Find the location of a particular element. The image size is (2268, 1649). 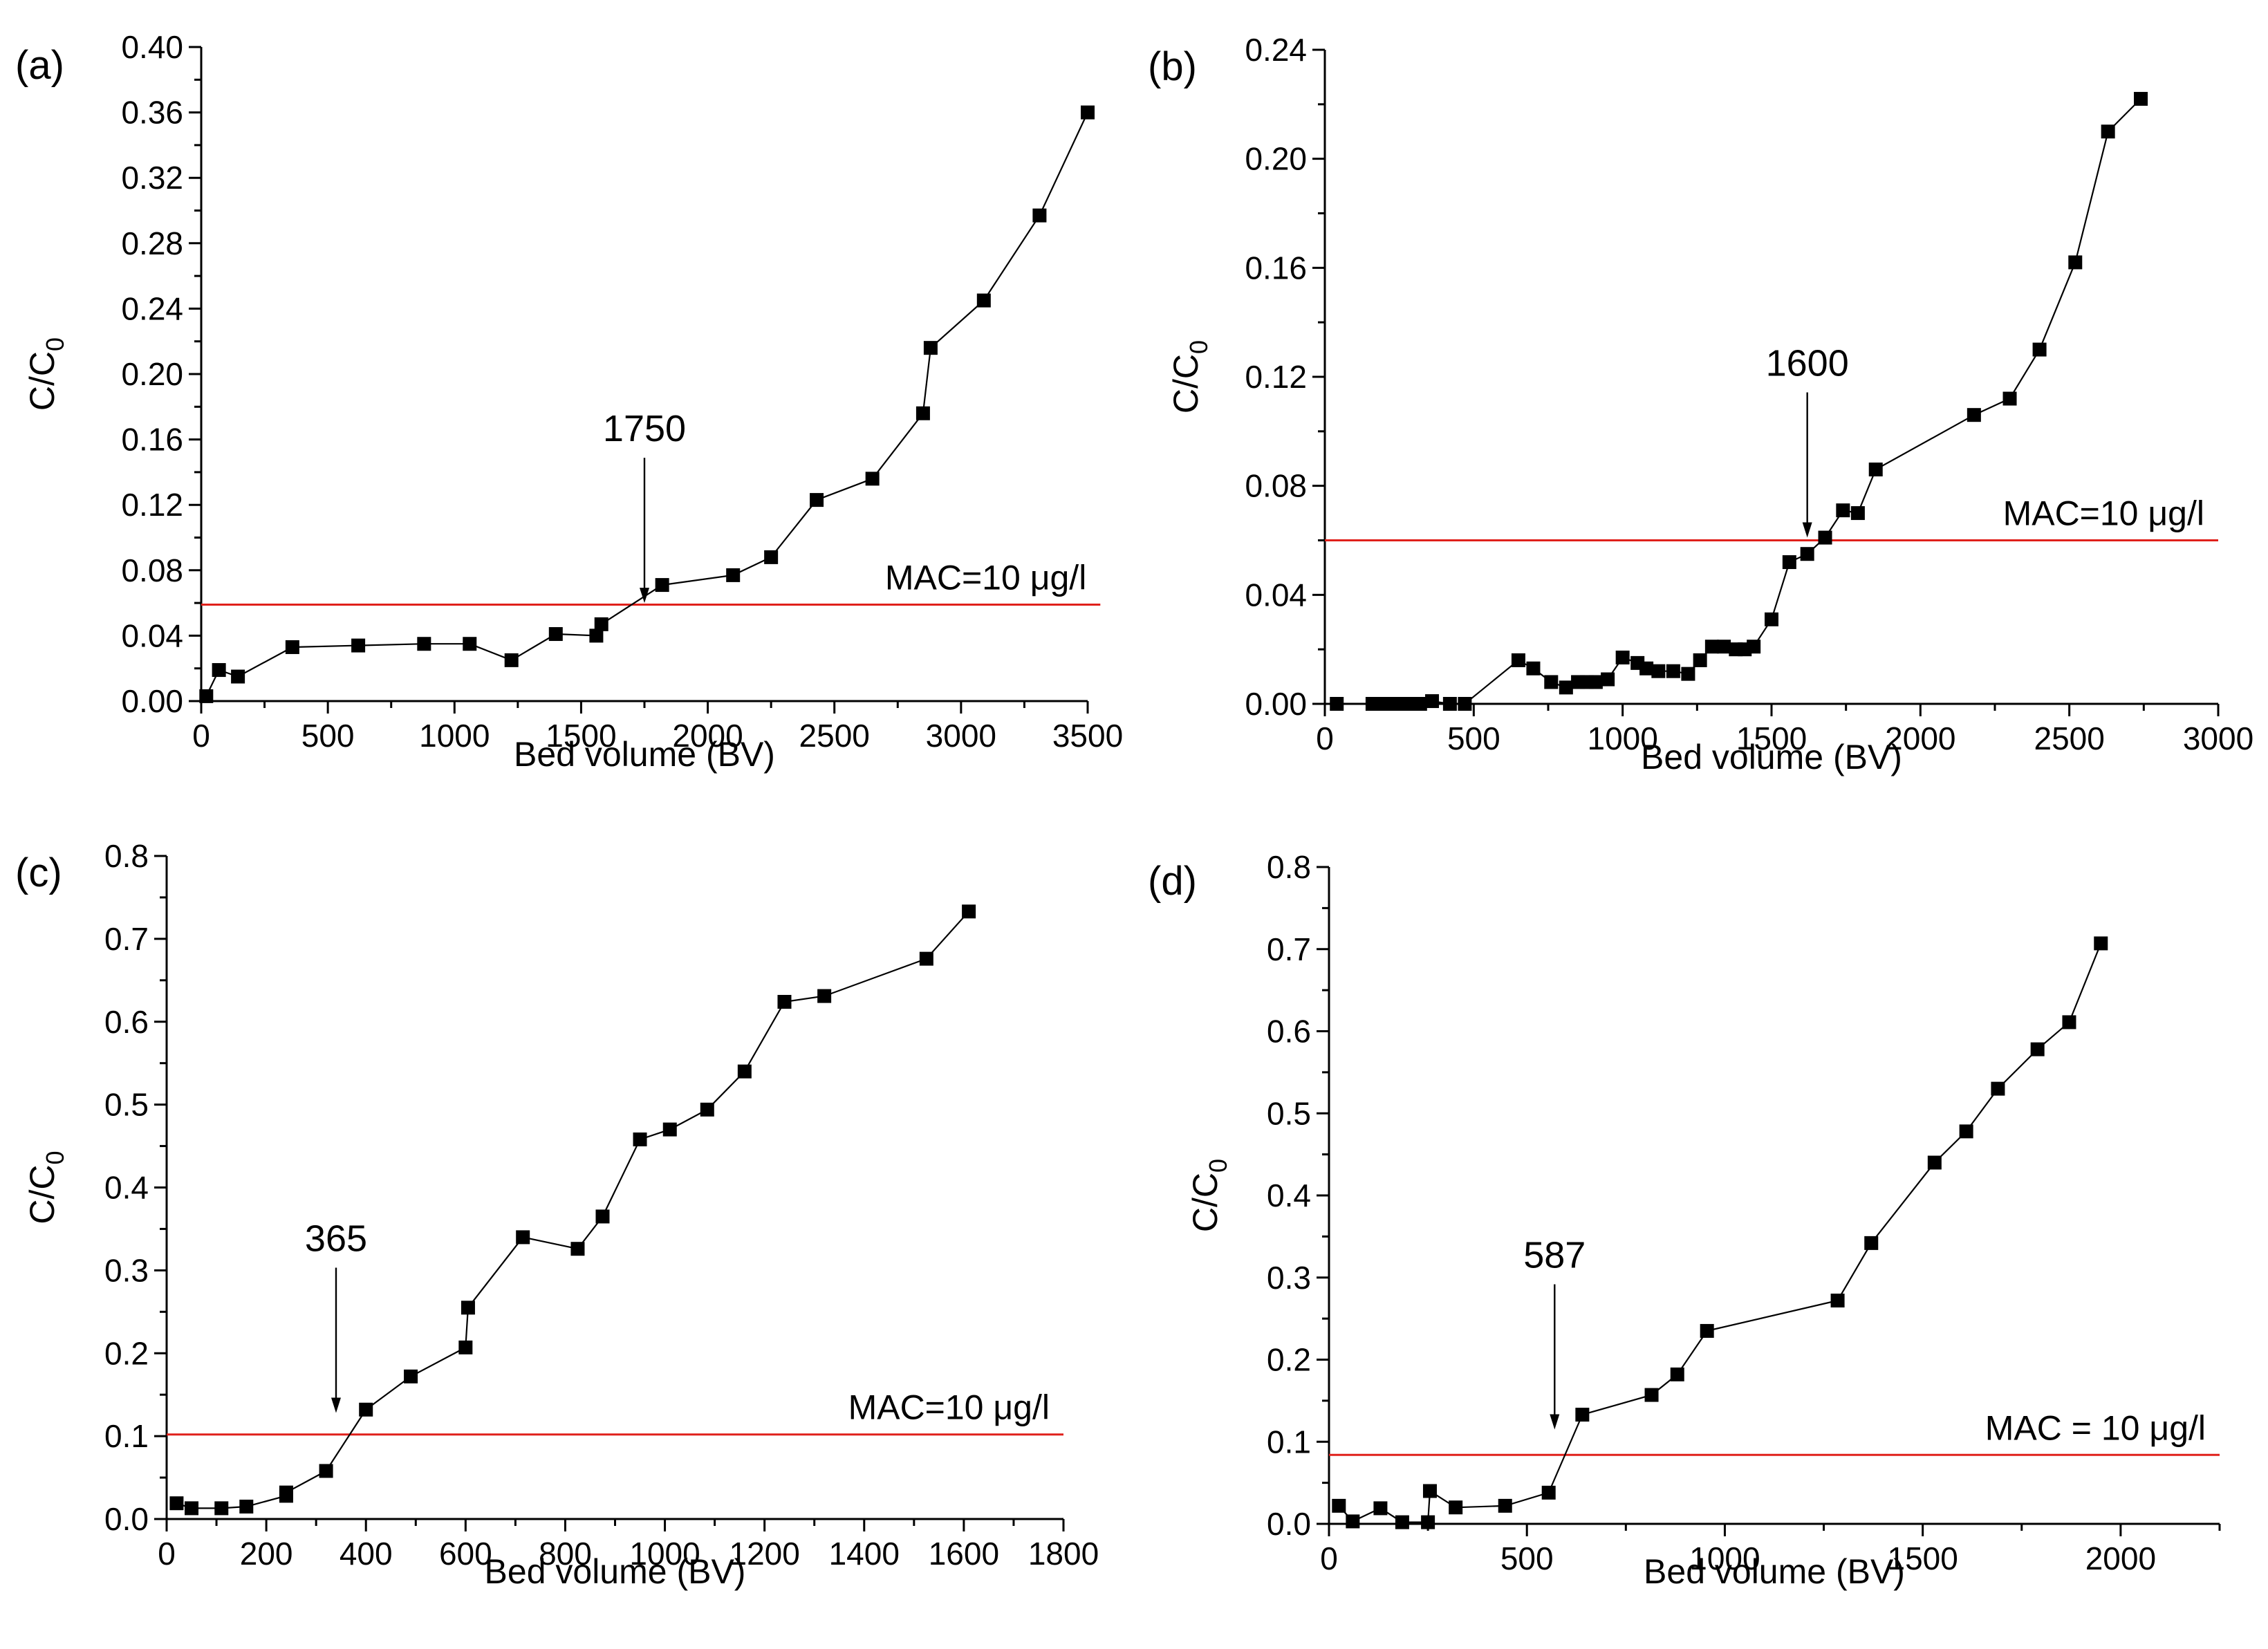

x-tick-label: 3500 is located at coordinates (1087, 736).